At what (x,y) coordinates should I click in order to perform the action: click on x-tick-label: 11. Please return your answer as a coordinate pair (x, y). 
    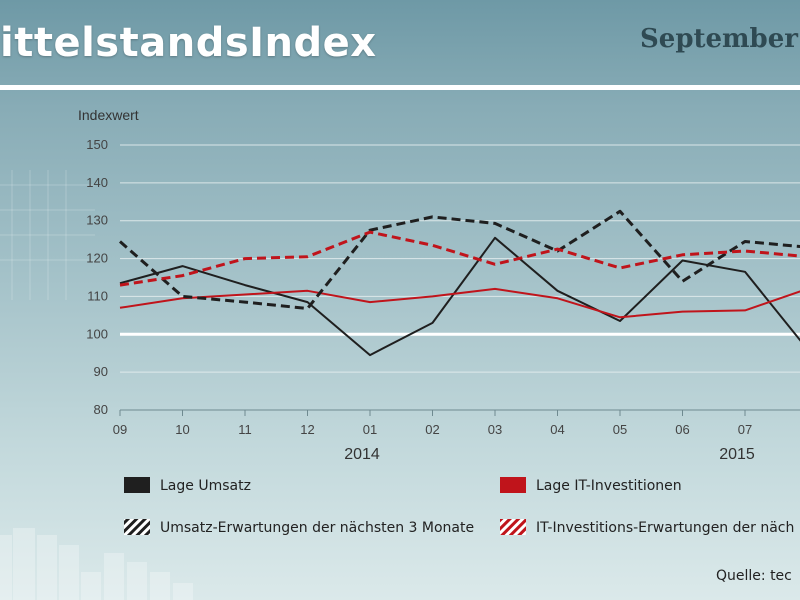
    Looking at the image, I should click on (245, 429).